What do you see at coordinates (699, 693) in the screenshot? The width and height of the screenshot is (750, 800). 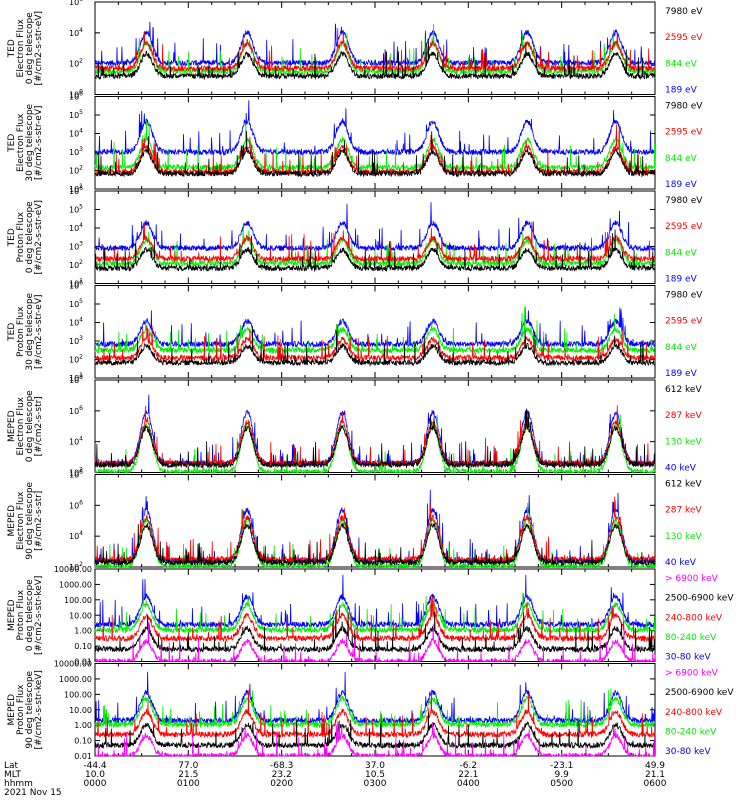 I see `legend-entry: 2500-6900 keV` at bounding box center [699, 693].